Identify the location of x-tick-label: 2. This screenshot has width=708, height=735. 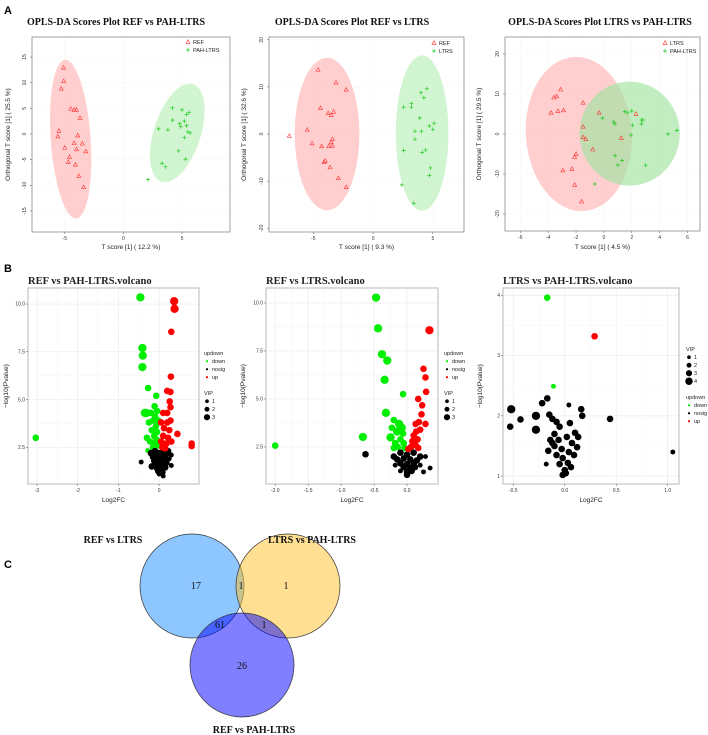
(631, 238).